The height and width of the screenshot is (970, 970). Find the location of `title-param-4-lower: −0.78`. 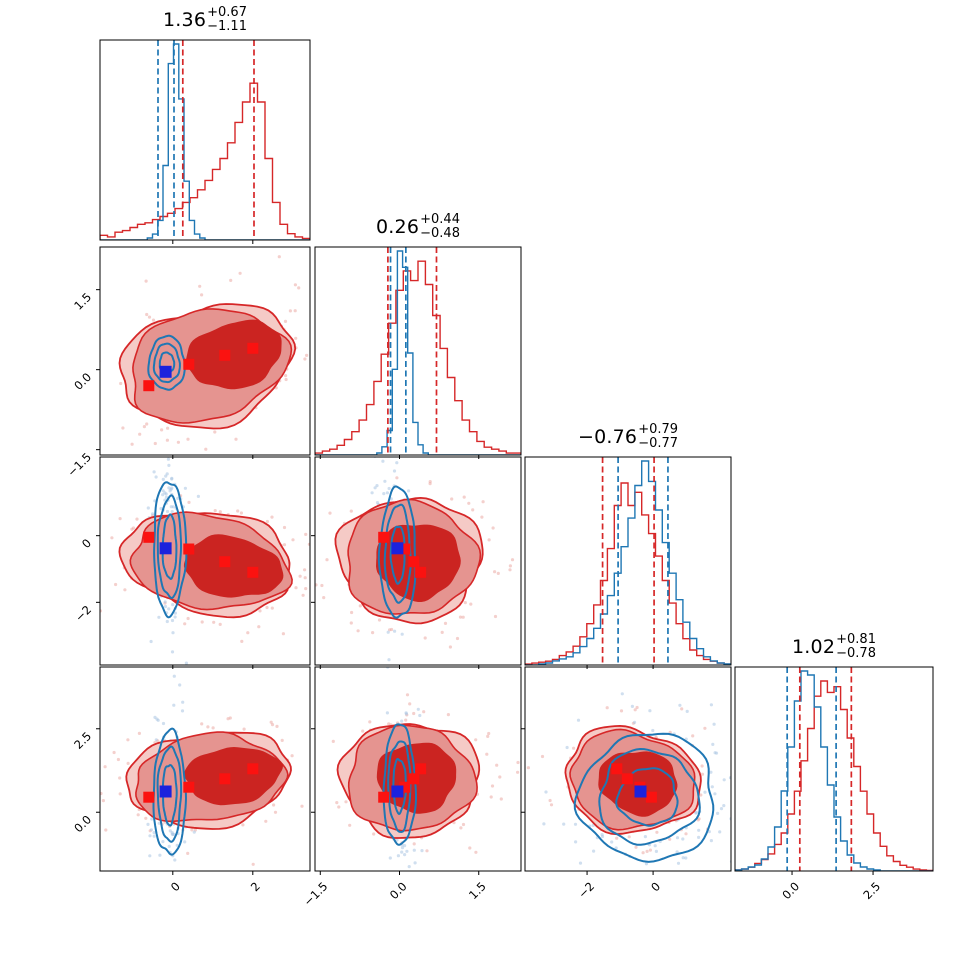

title-param-4-lower: −0.78 is located at coordinates (856, 653).